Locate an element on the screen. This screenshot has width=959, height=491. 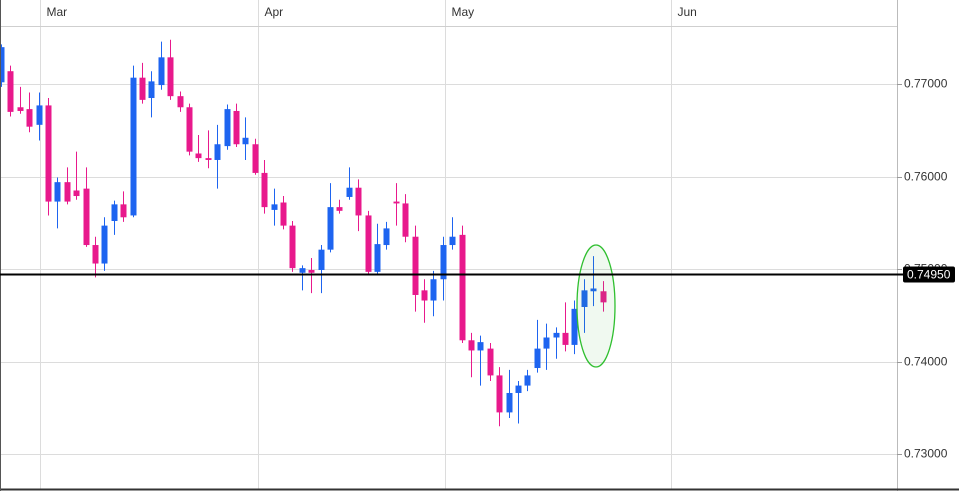
x-tick-label: May is located at coordinates (463, 12).